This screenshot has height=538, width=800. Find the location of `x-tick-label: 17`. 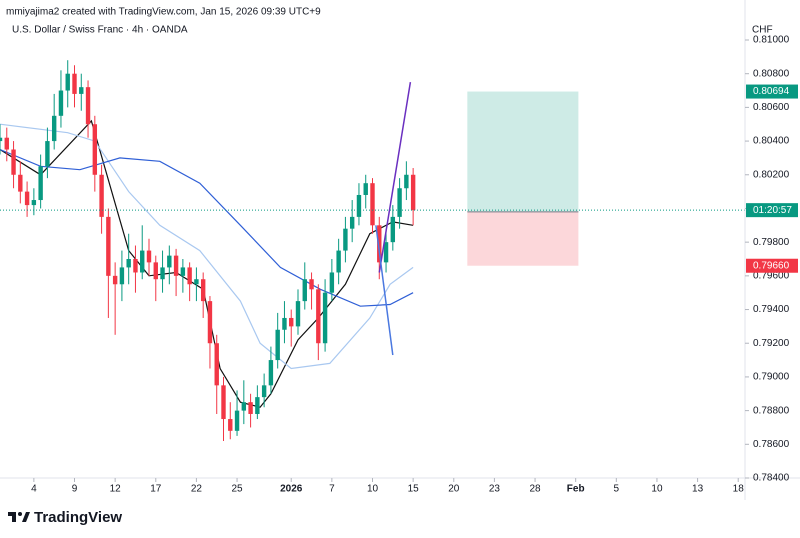

x-tick-label: 17 is located at coordinates (156, 489).